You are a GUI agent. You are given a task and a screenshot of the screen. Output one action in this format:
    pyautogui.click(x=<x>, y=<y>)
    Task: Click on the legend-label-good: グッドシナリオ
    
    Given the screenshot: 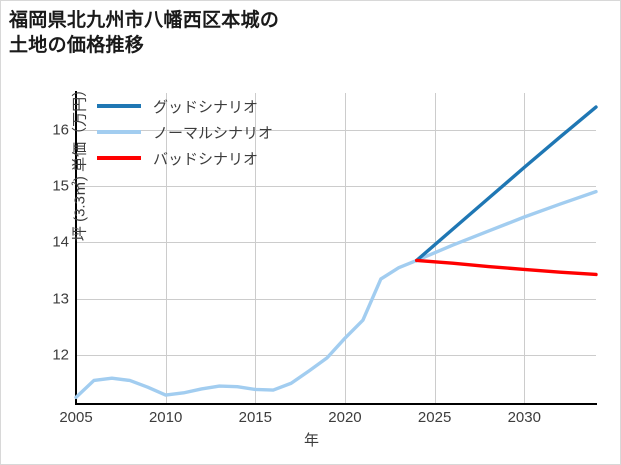 What is the action you would take?
    pyautogui.click(x=206, y=107)
    